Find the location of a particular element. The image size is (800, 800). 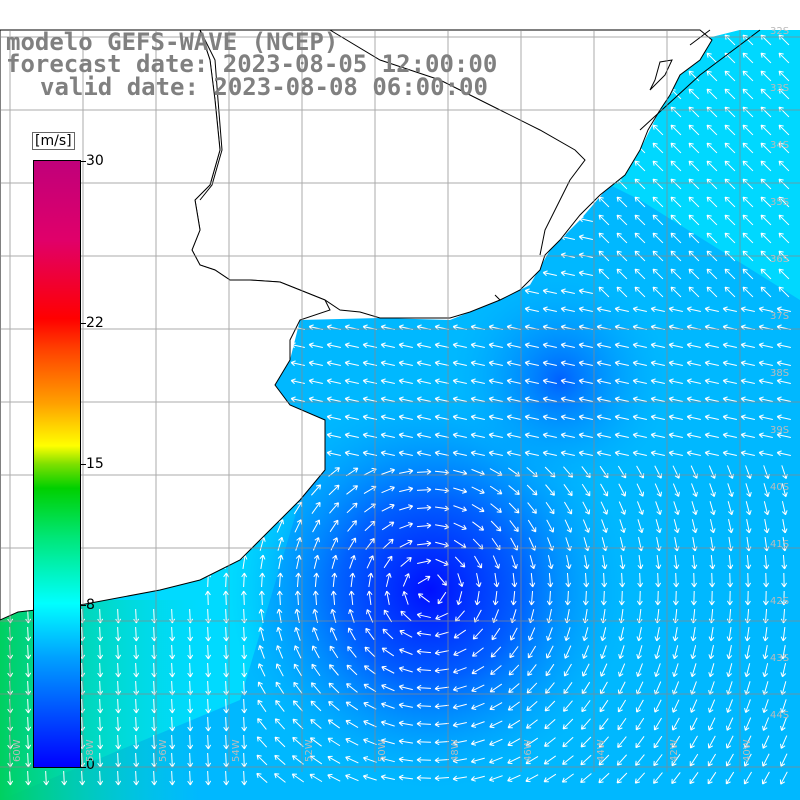

colorbar-tick-mark is located at coordinates (83, 464).